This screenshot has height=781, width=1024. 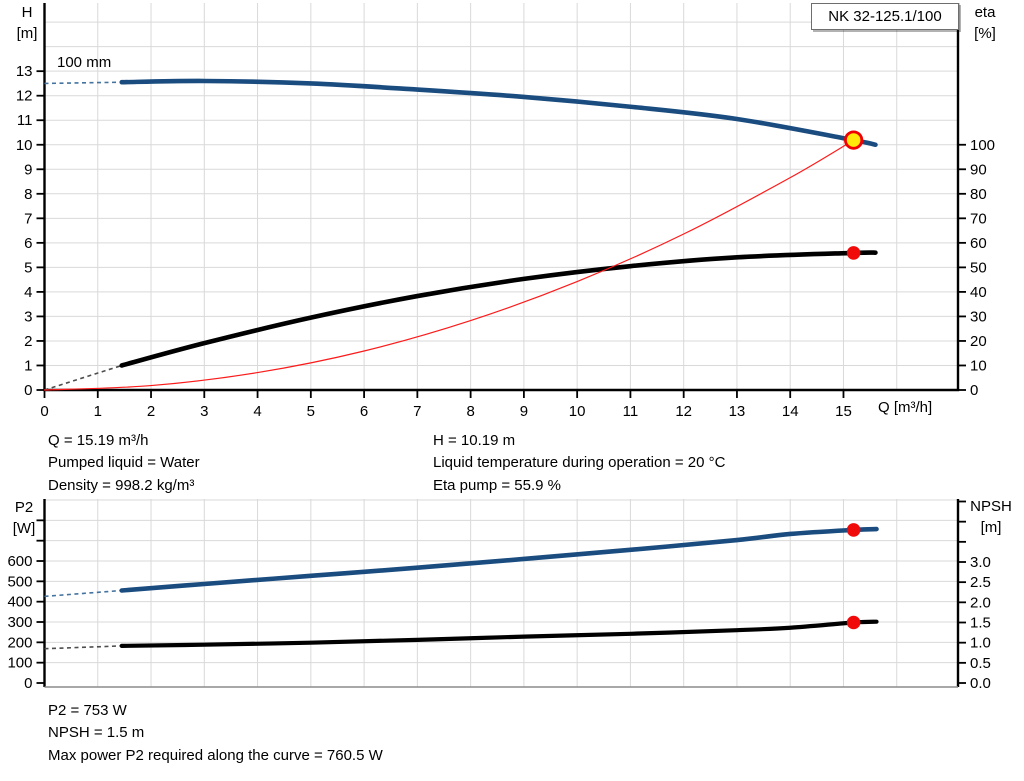 I want to click on info-npsh: NPSH = 1.5 m, so click(x=96, y=733).